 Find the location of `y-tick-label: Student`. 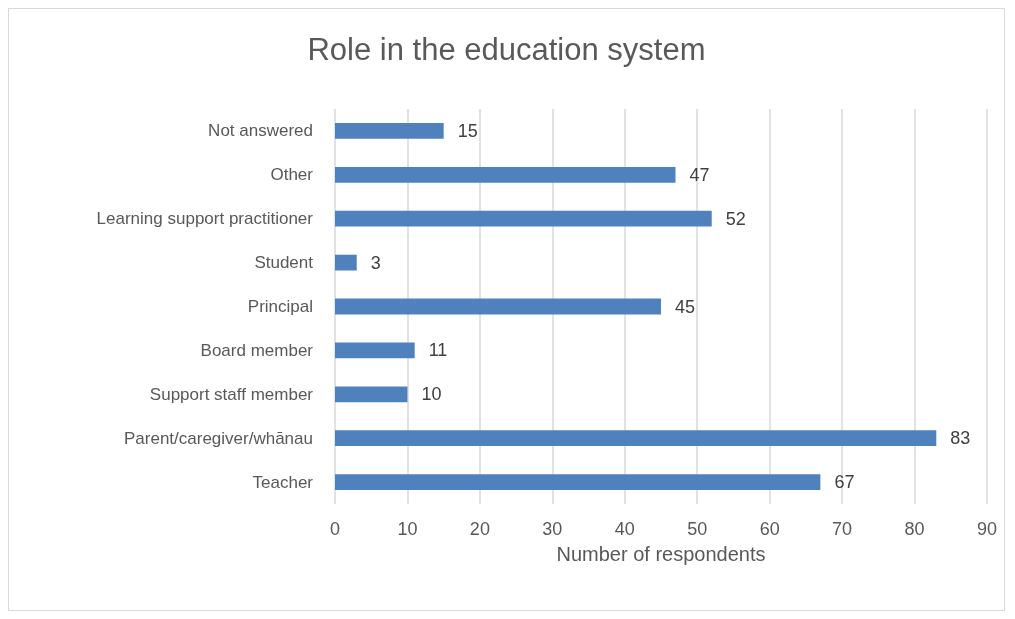

y-tick-label: Student is located at coordinates (284, 263).